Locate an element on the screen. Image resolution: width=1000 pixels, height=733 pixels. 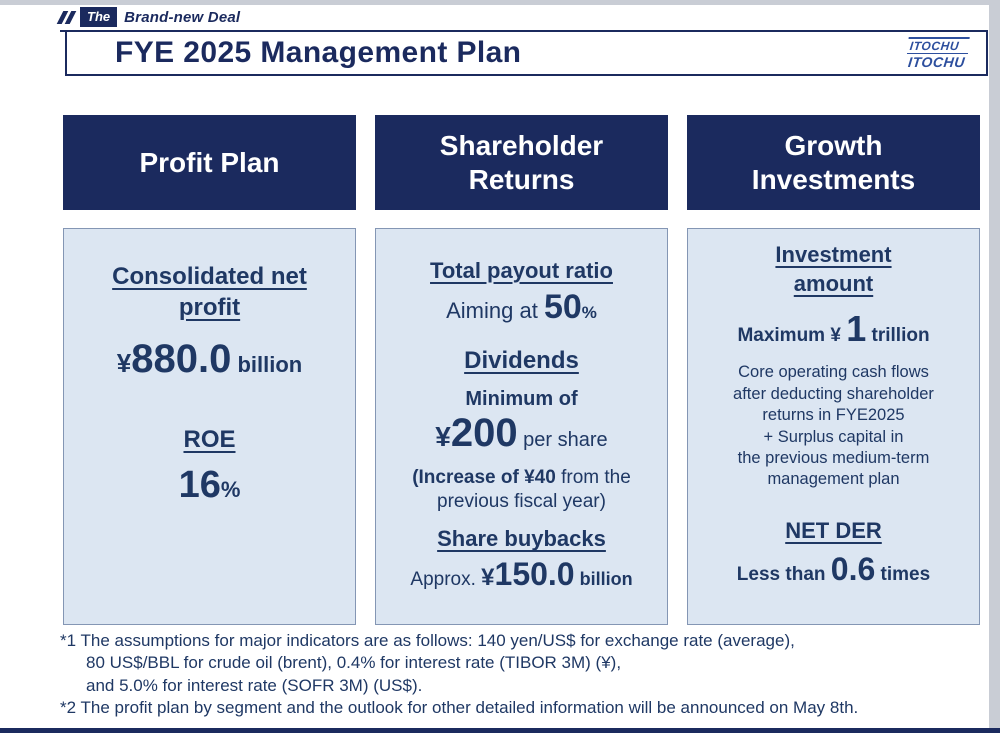
dividends-note-bold: (Increase of ¥40 is located at coordinates (484, 477).